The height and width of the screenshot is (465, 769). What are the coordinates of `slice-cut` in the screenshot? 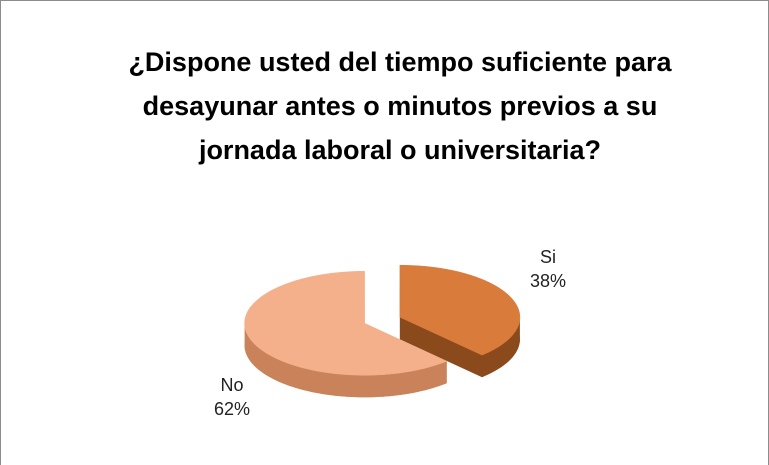 It's located at (441, 347).